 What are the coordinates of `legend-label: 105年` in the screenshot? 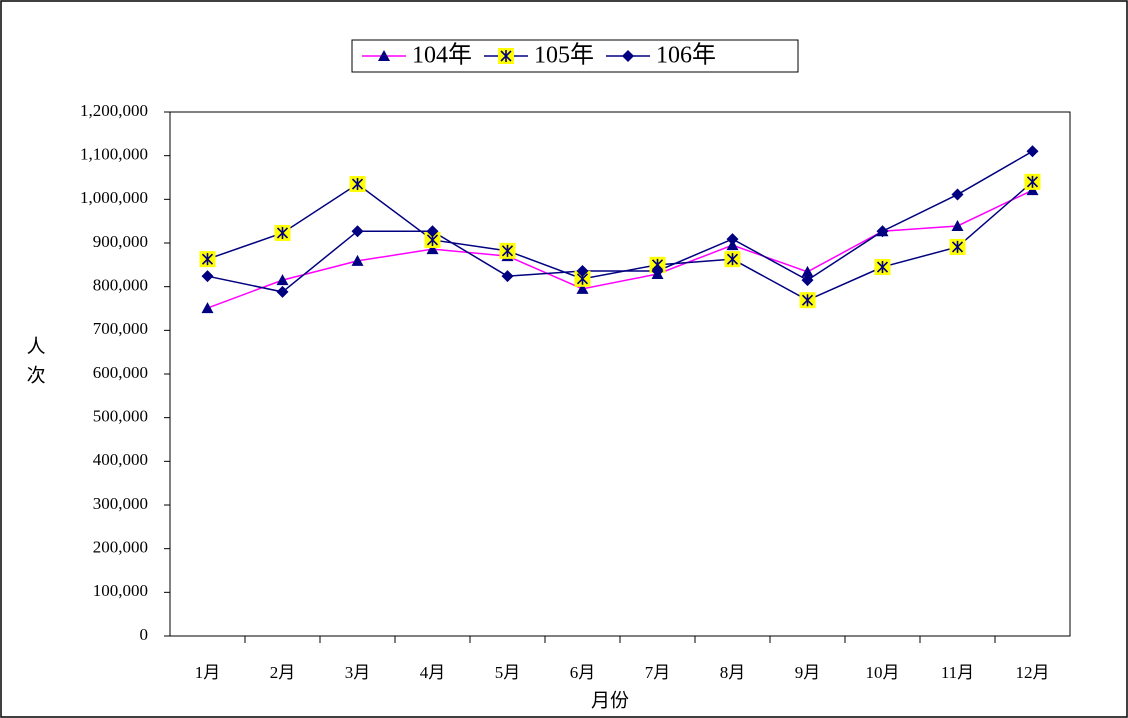 It's located at (564, 55).